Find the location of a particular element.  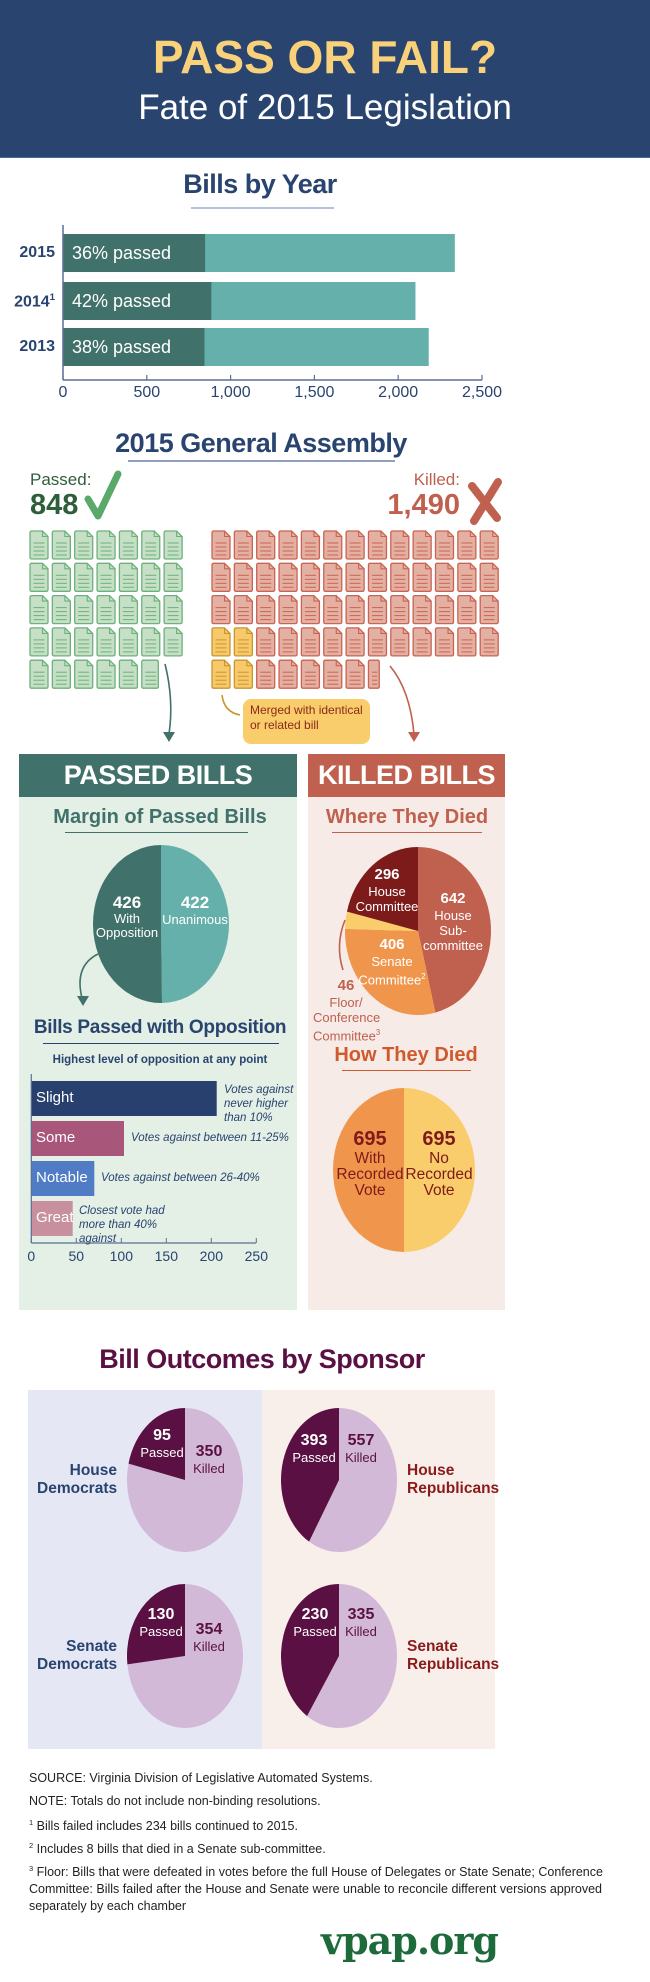

pie-value: 695 is located at coordinates (370, 1139).